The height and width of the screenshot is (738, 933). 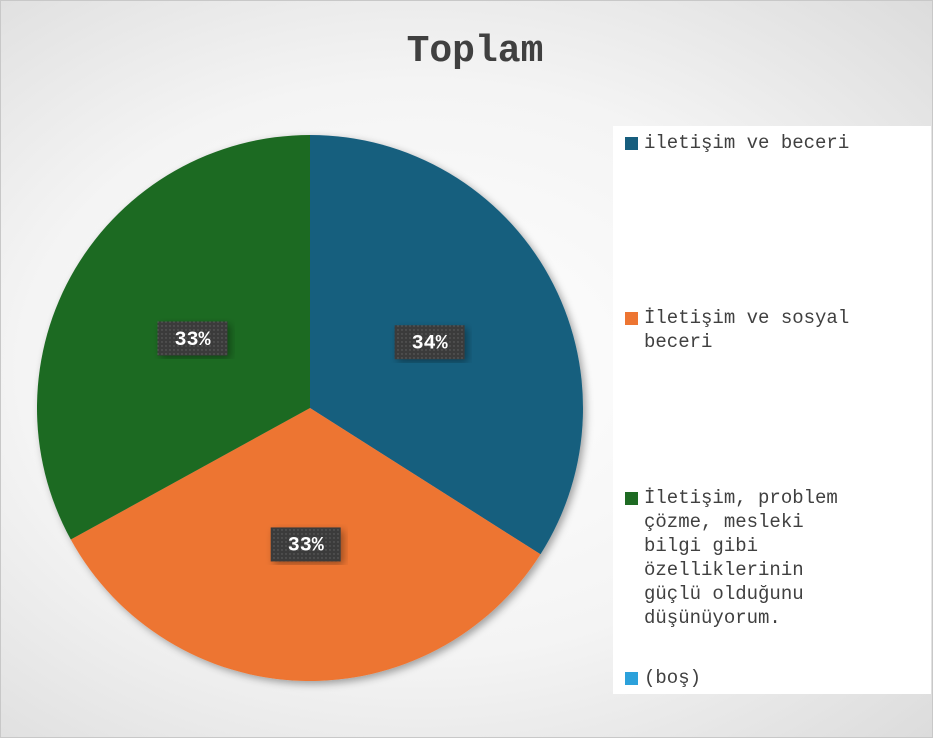 What do you see at coordinates (673, 678) in the screenshot?
I see `legend-label: (boş)` at bounding box center [673, 678].